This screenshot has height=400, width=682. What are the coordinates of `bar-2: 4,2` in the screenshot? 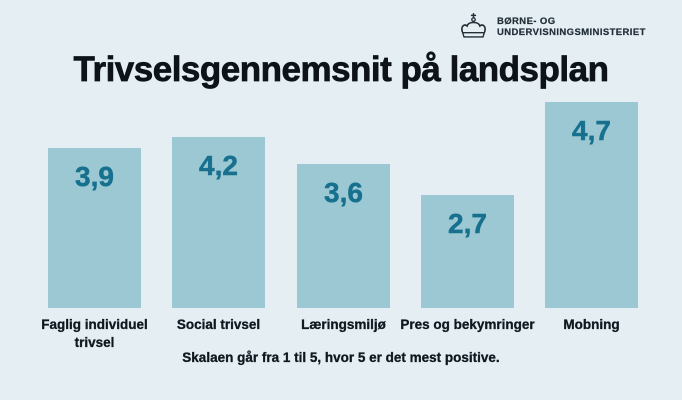 It's located at (218, 222).